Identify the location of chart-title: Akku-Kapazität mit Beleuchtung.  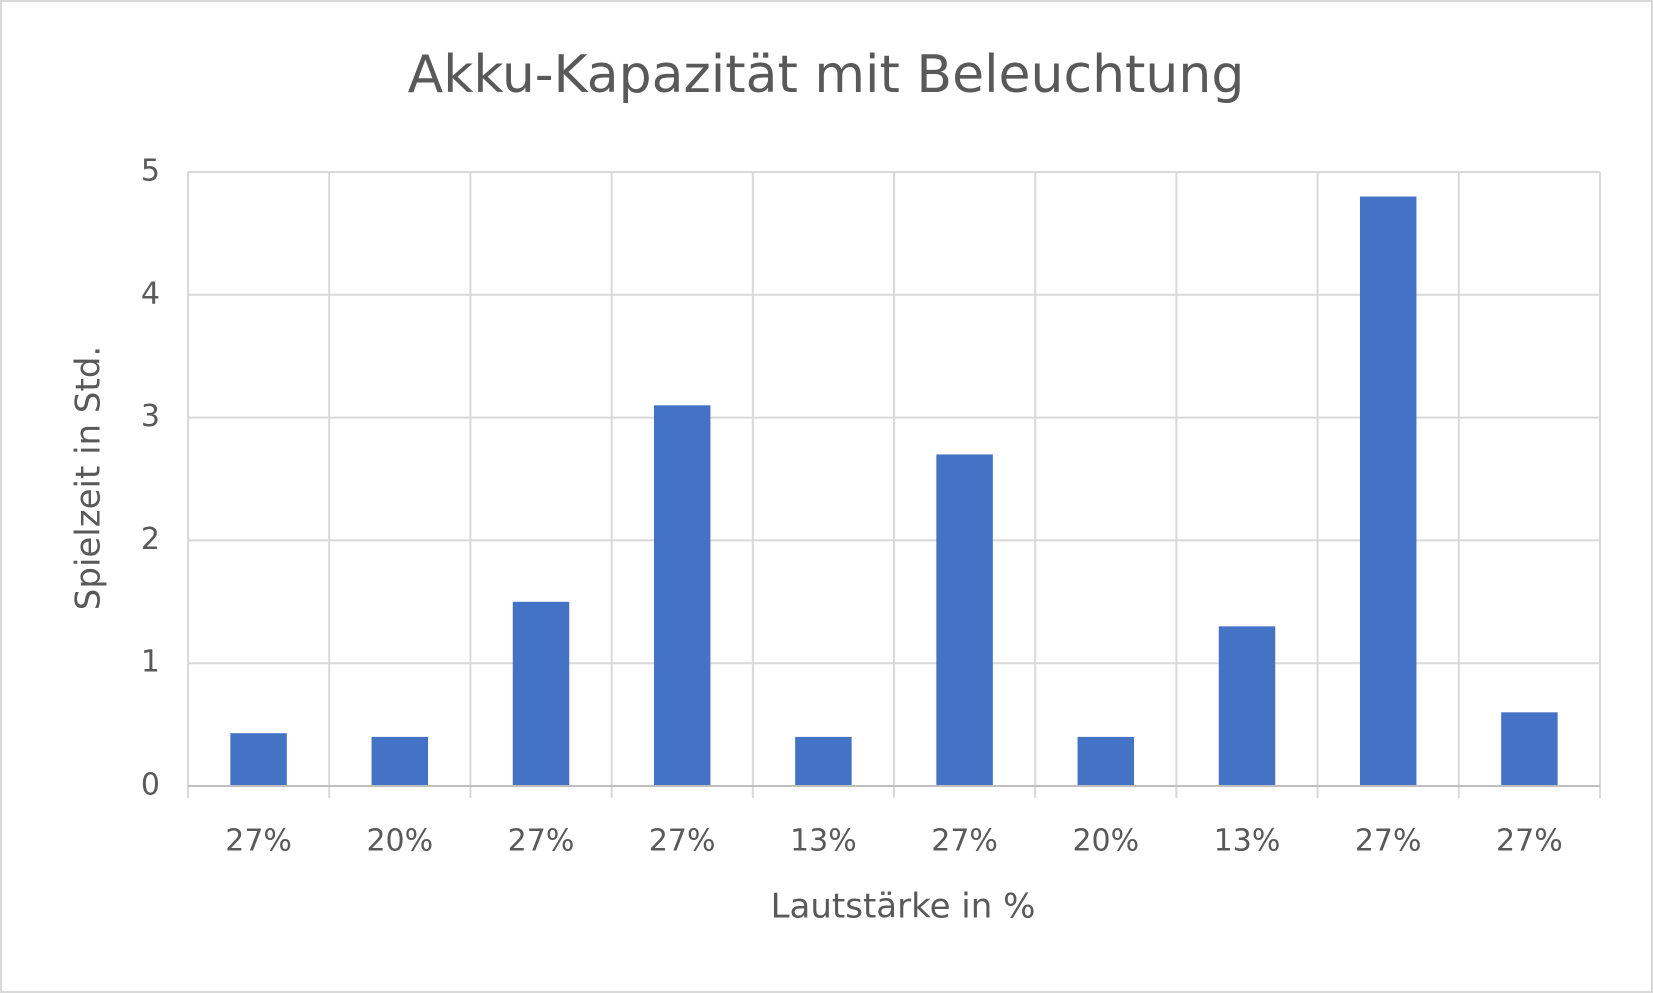
(826, 75).